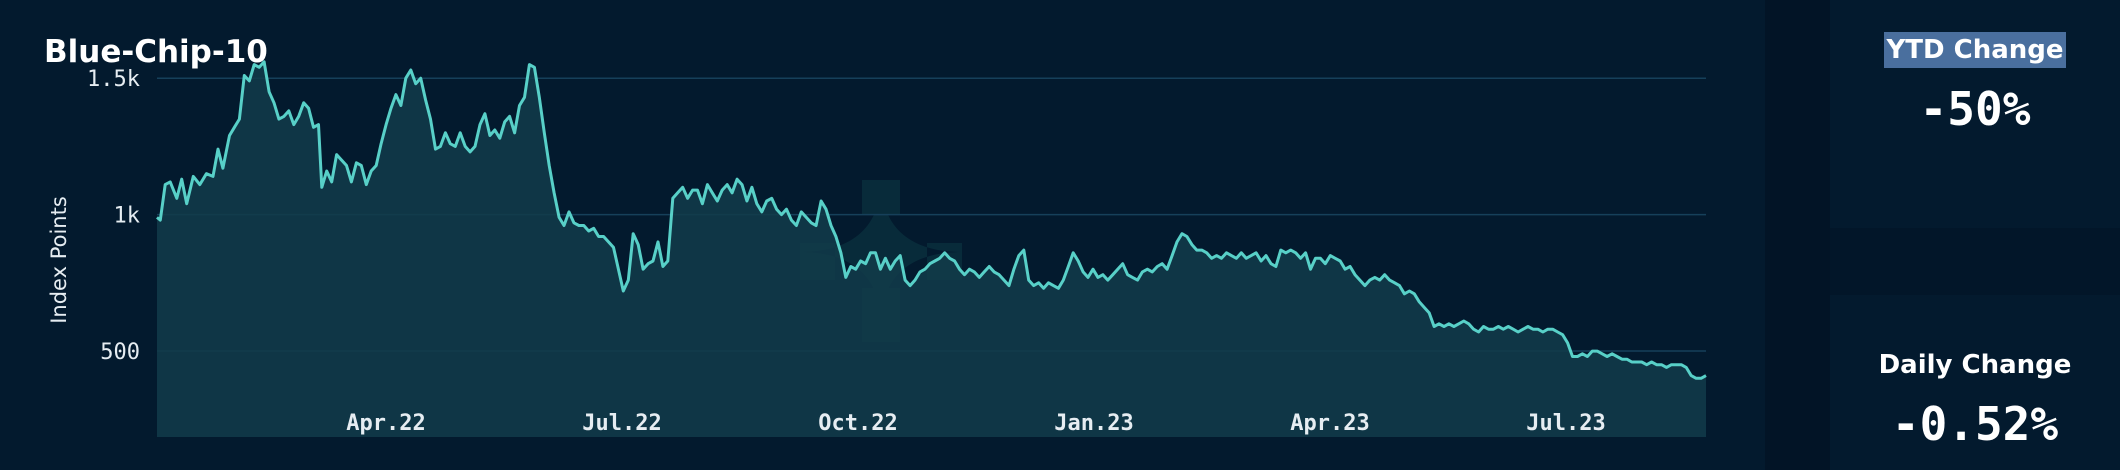 The image size is (2120, 470). I want to click on y-axis: 500 1k 1.5k, so click(113, 216).